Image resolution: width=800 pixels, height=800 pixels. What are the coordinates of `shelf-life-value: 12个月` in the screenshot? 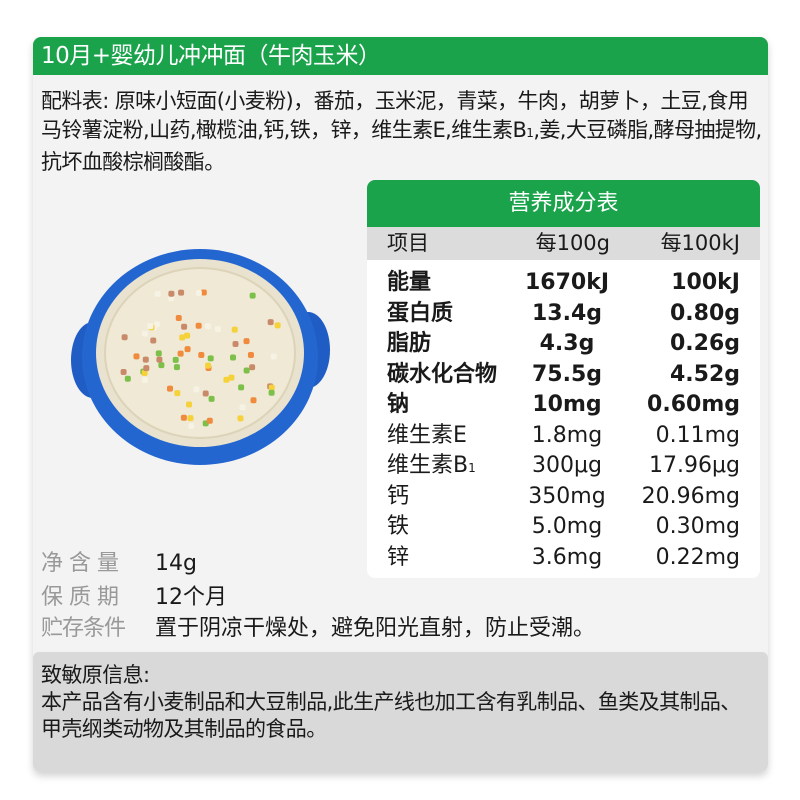 It's located at (191, 597).